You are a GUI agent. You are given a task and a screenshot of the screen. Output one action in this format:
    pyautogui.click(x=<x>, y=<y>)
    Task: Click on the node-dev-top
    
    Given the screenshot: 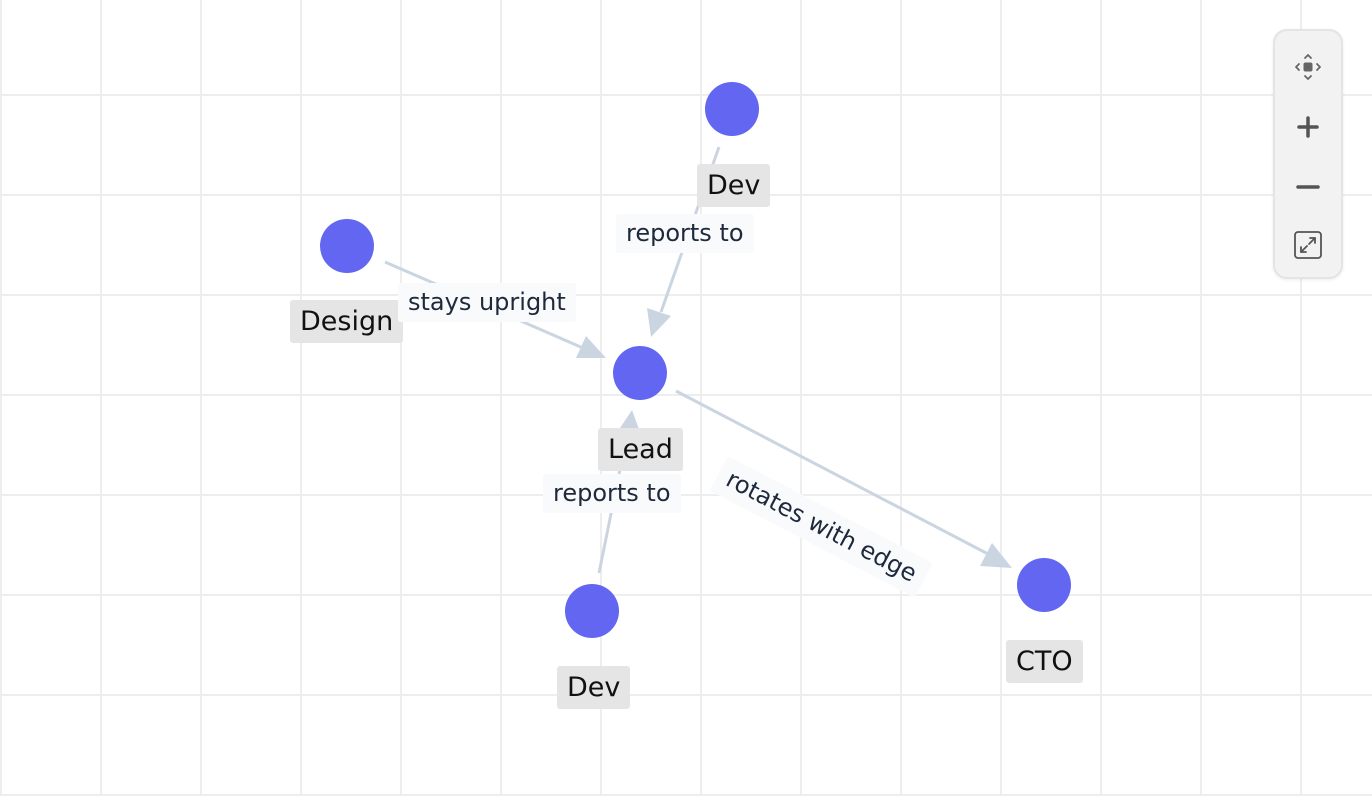 What is the action you would take?
    pyautogui.click(x=732, y=109)
    